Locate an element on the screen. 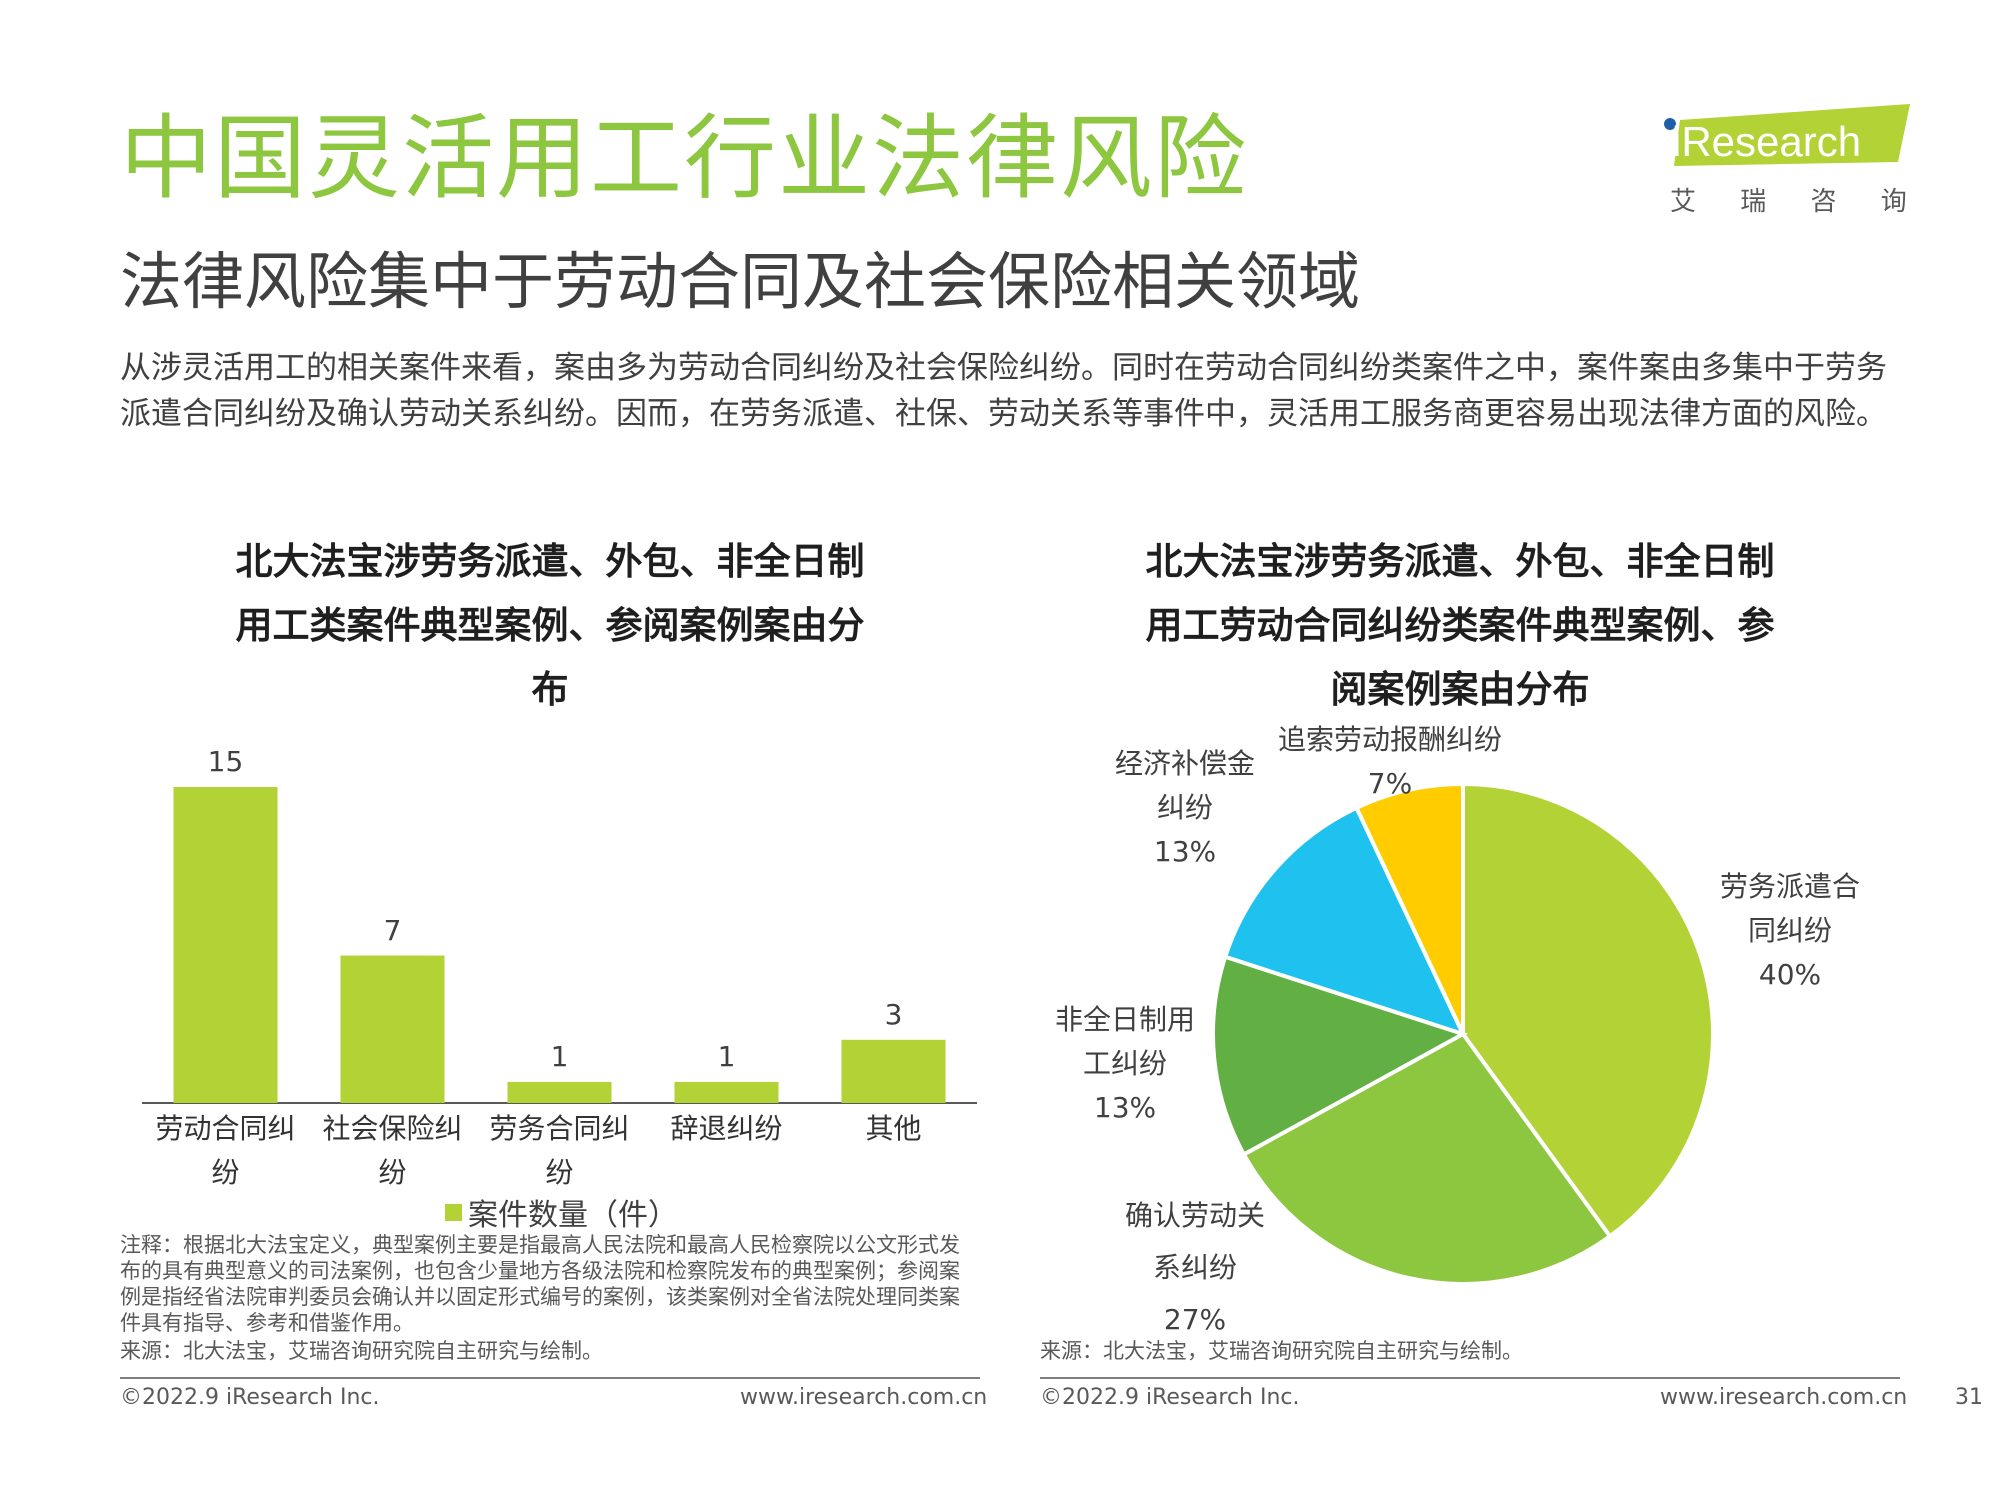 This screenshot has width=2000, height=1500. page-subtitle: 法律风险集中于劳动合同及社会保险相关领域 is located at coordinates (740, 281).